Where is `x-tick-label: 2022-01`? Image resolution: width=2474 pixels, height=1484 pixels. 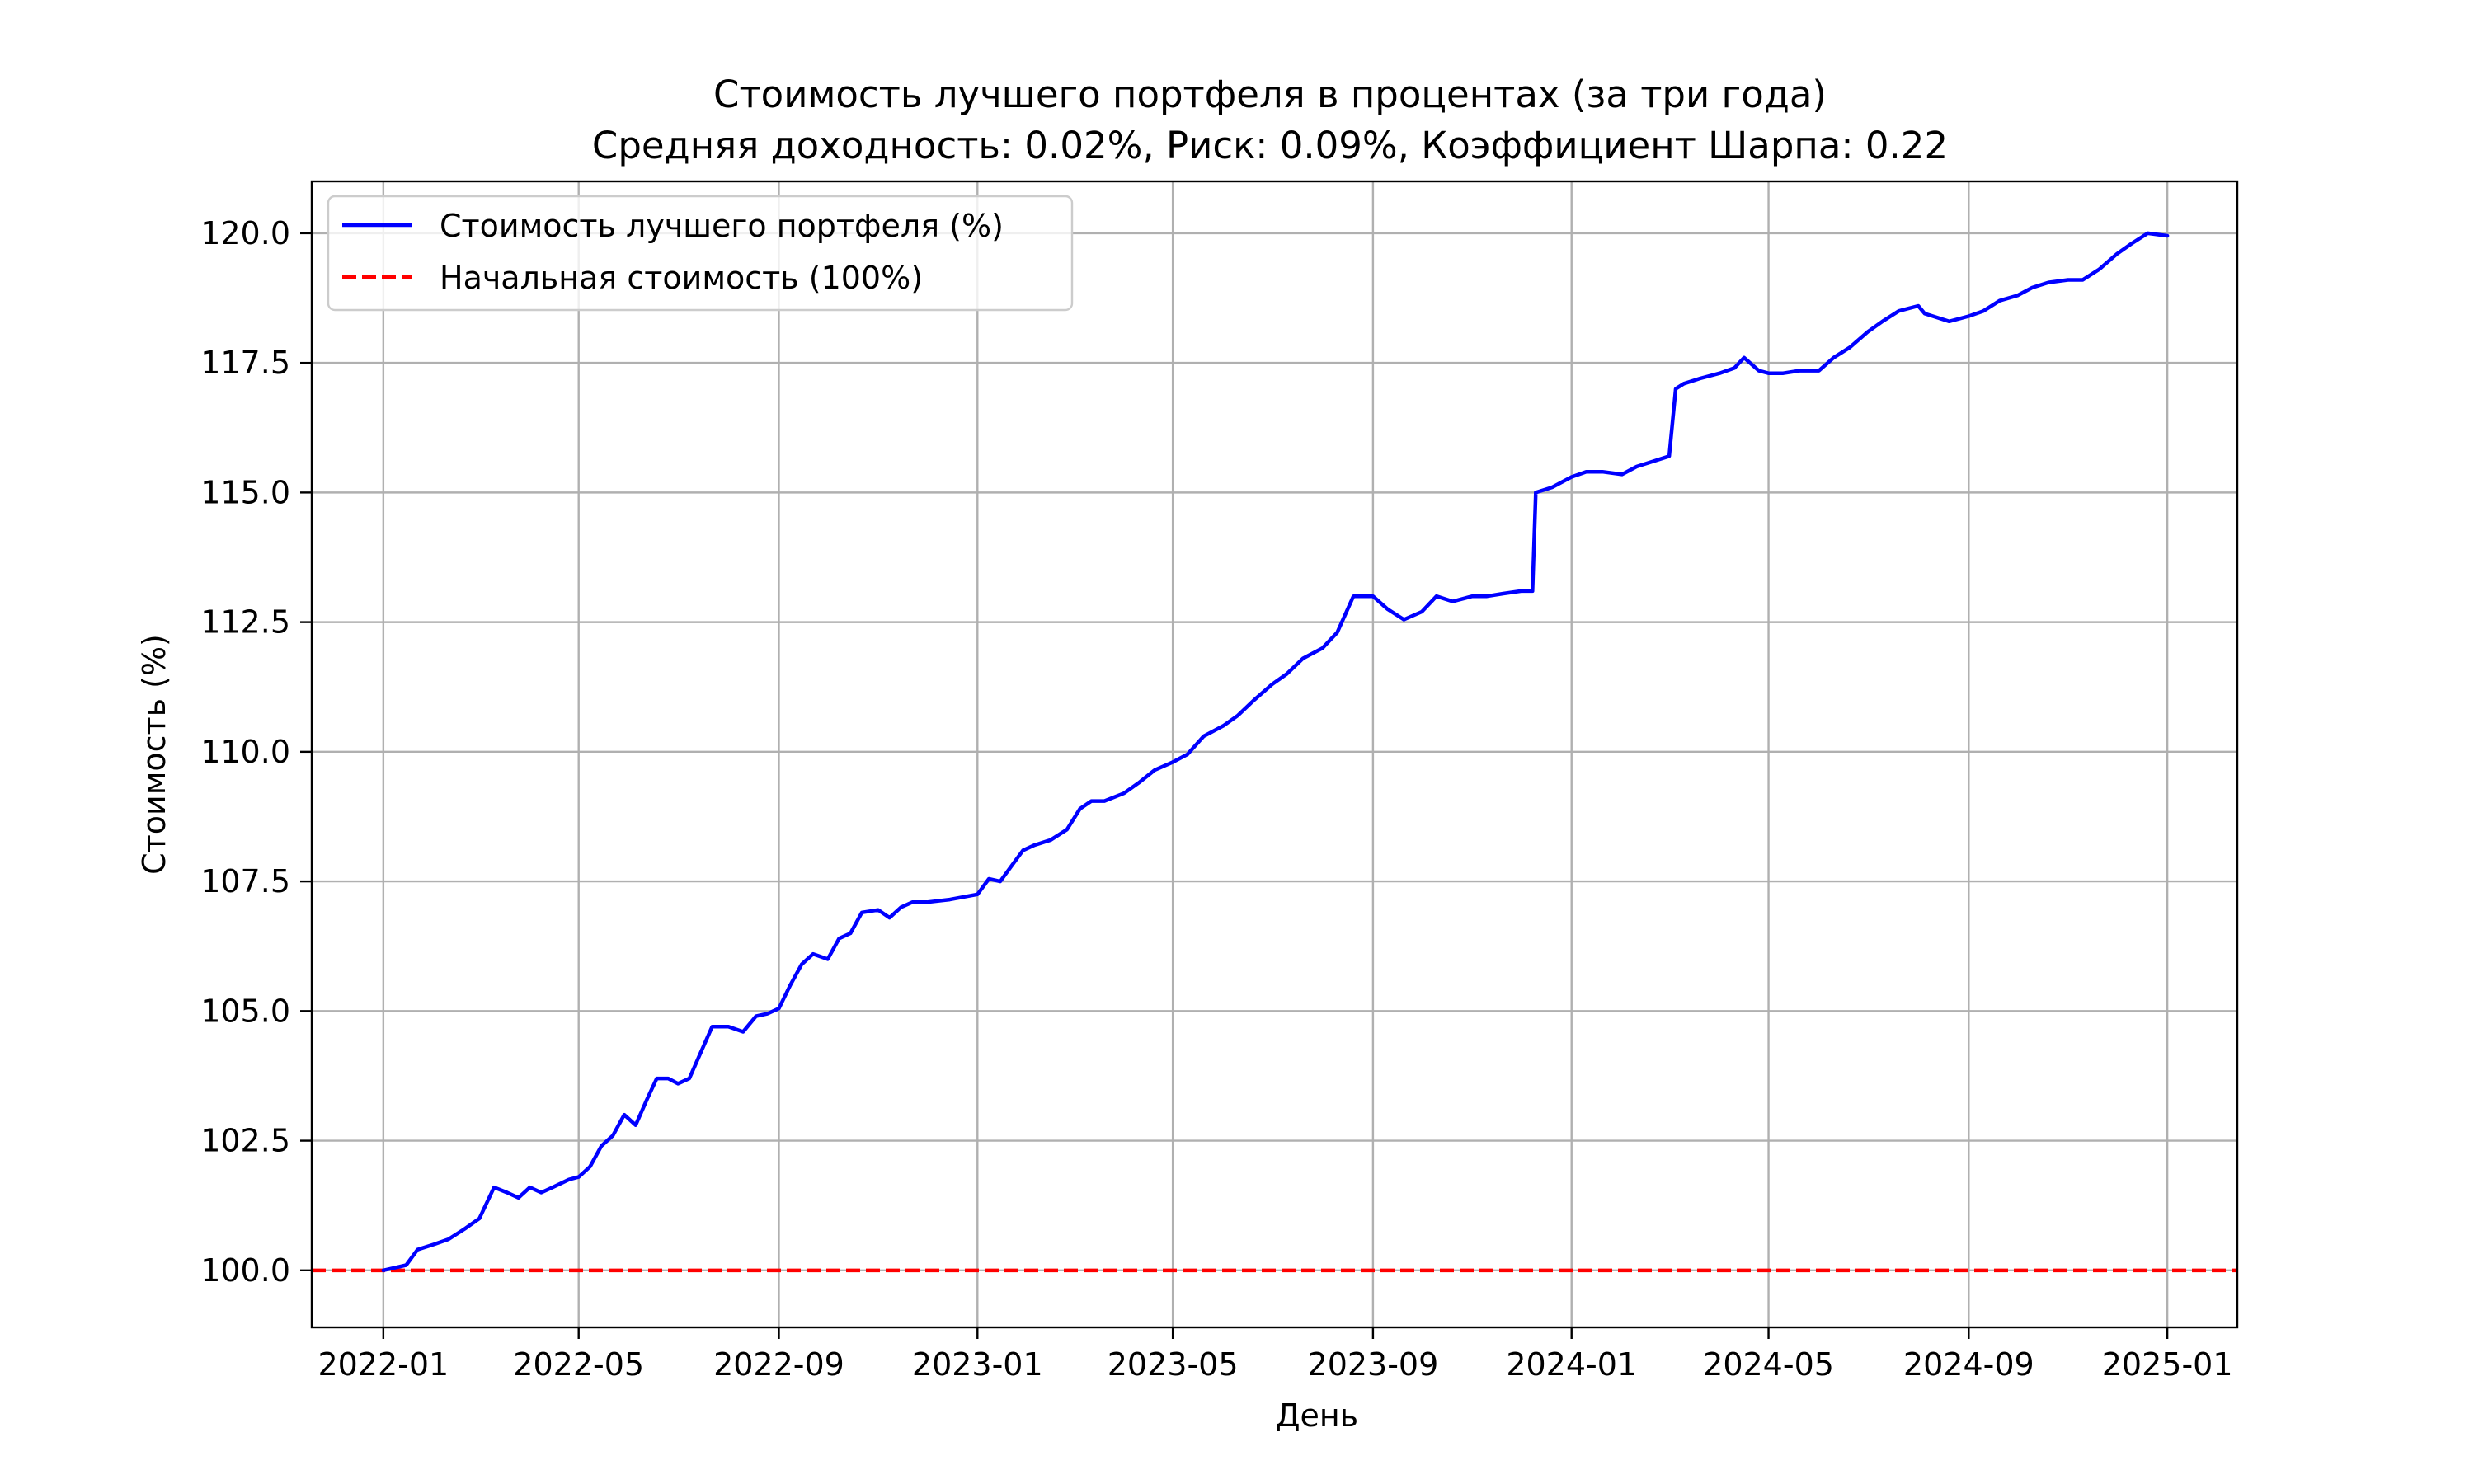 x-tick-label: 2022-01 is located at coordinates (383, 1364).